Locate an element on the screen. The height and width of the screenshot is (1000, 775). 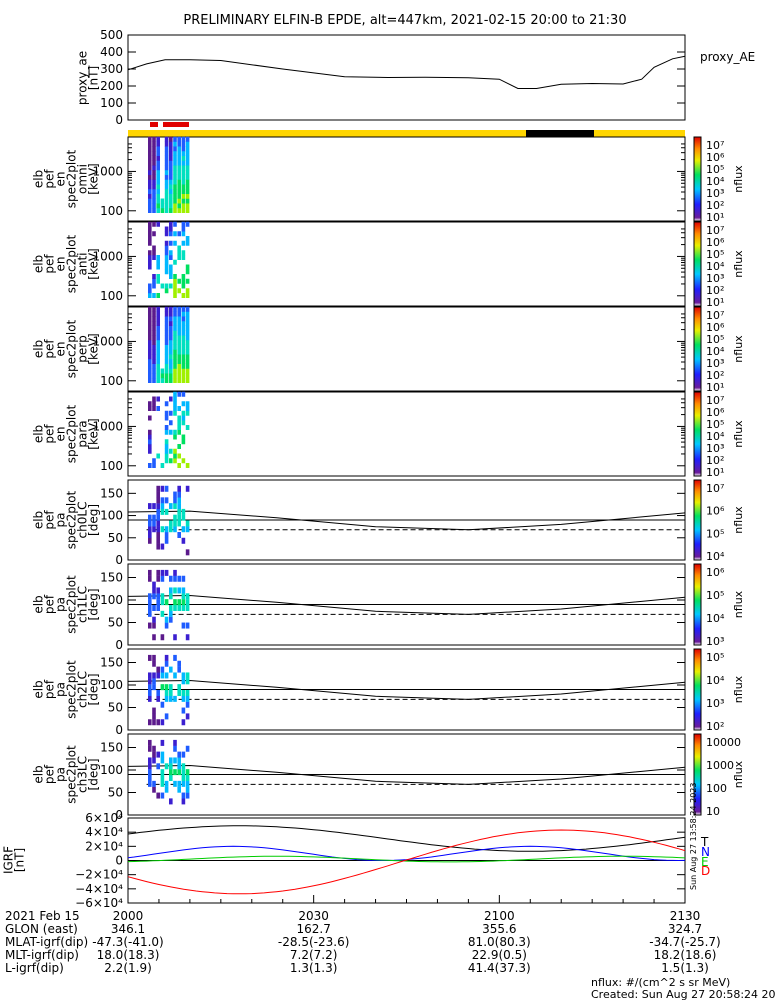
proxy-ae-series-line is located at coordinates (406, 72).